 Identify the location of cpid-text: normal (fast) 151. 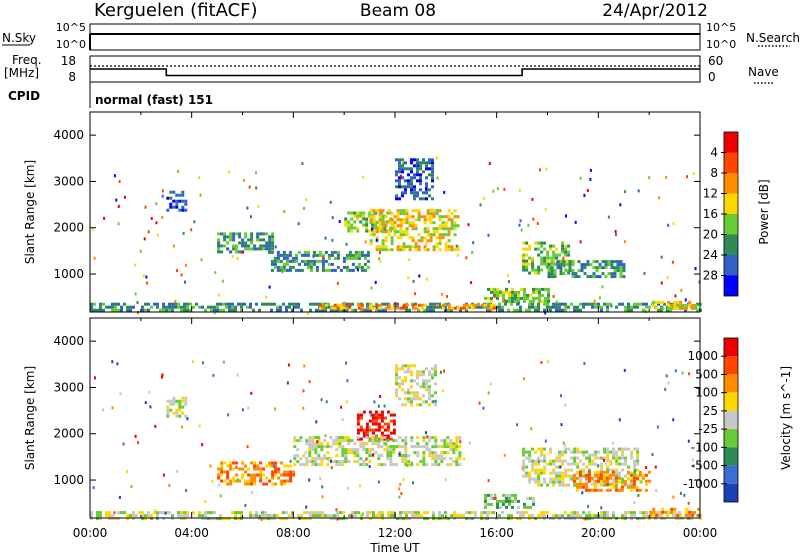
(154, 100).